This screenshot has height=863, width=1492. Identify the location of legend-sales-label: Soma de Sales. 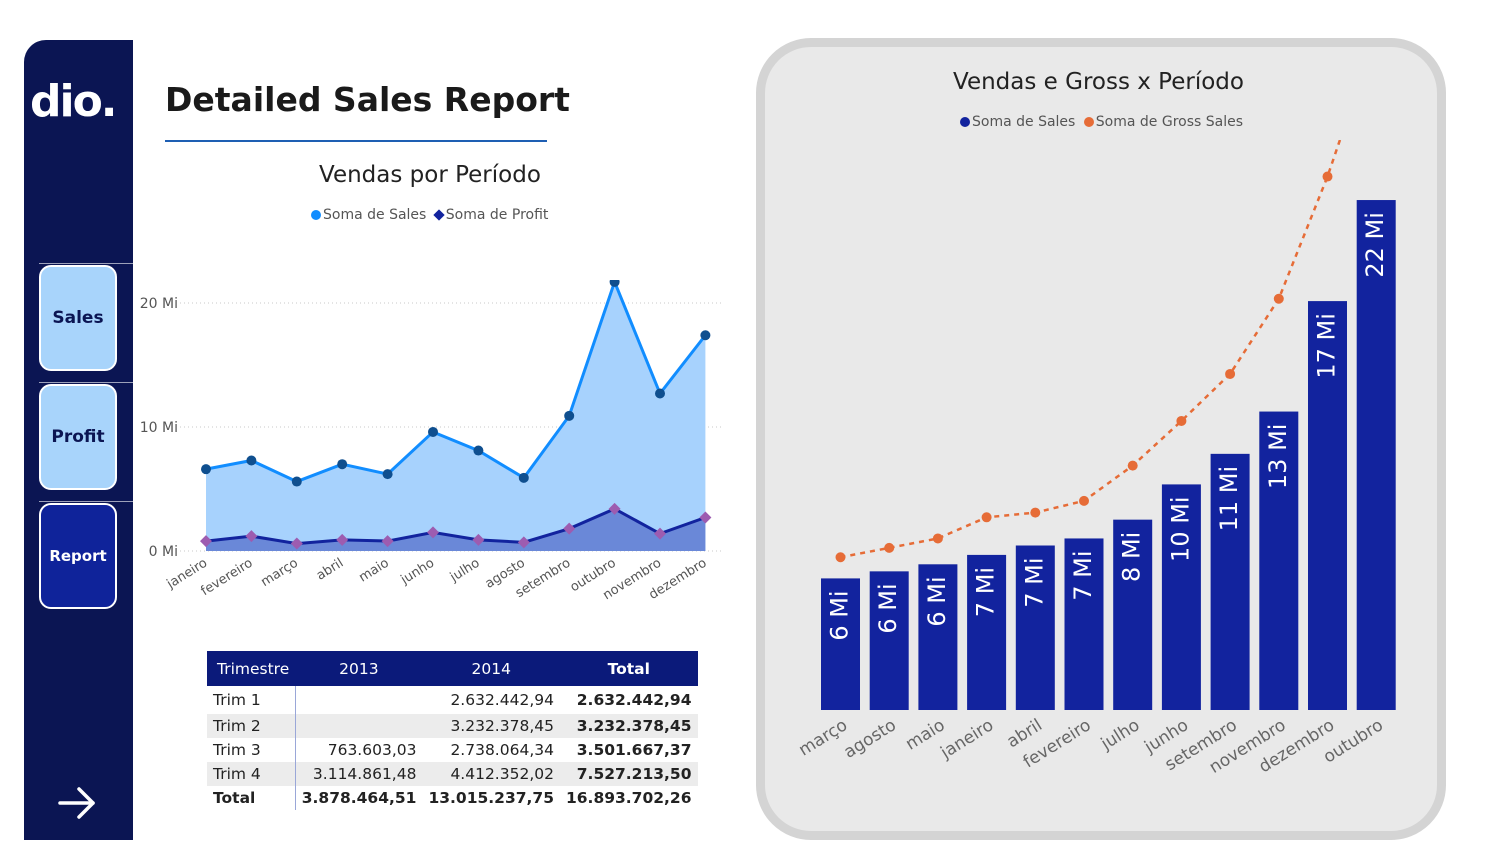
(1024, 122).